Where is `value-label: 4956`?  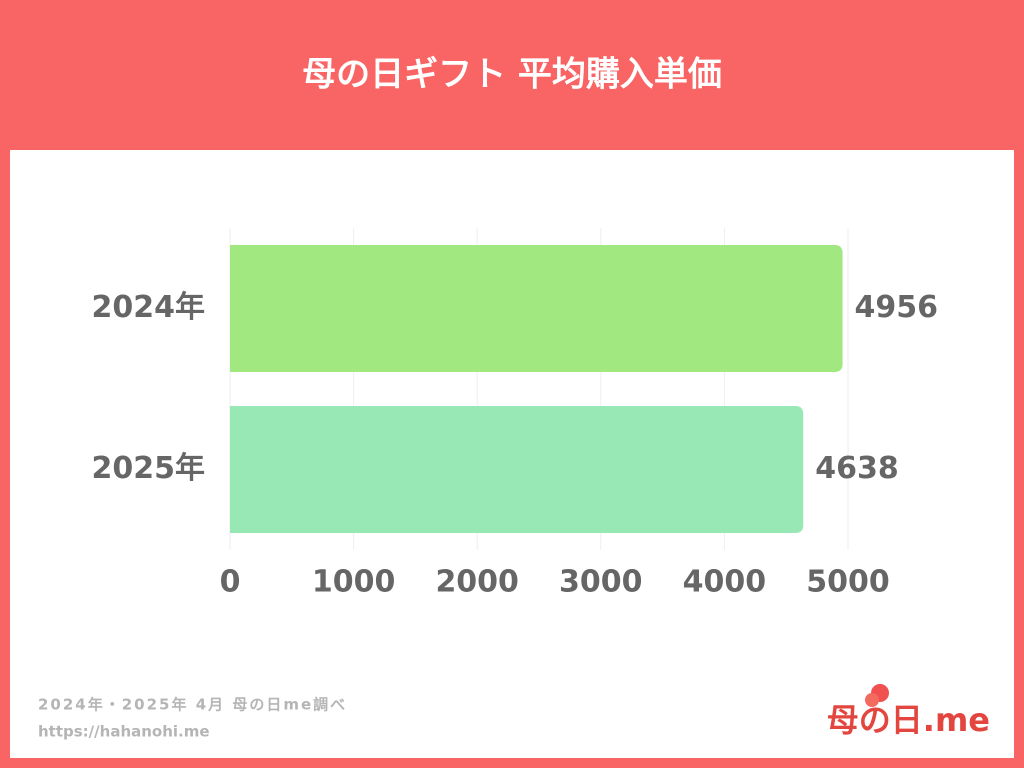 value-label: 4956 is located at coordinates (897, 307).